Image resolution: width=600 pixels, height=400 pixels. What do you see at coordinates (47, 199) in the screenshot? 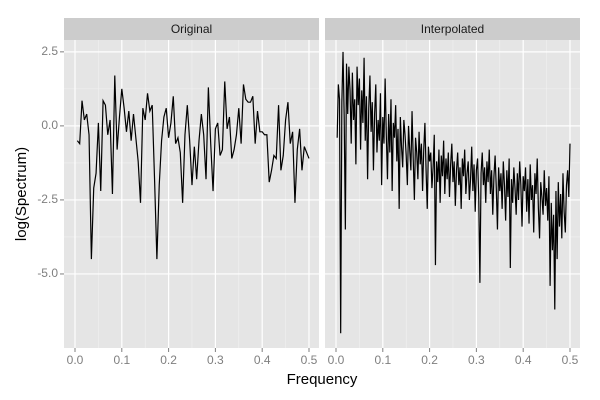
I see `y-tick-label: -2.5` at bounding box center [47, 199].